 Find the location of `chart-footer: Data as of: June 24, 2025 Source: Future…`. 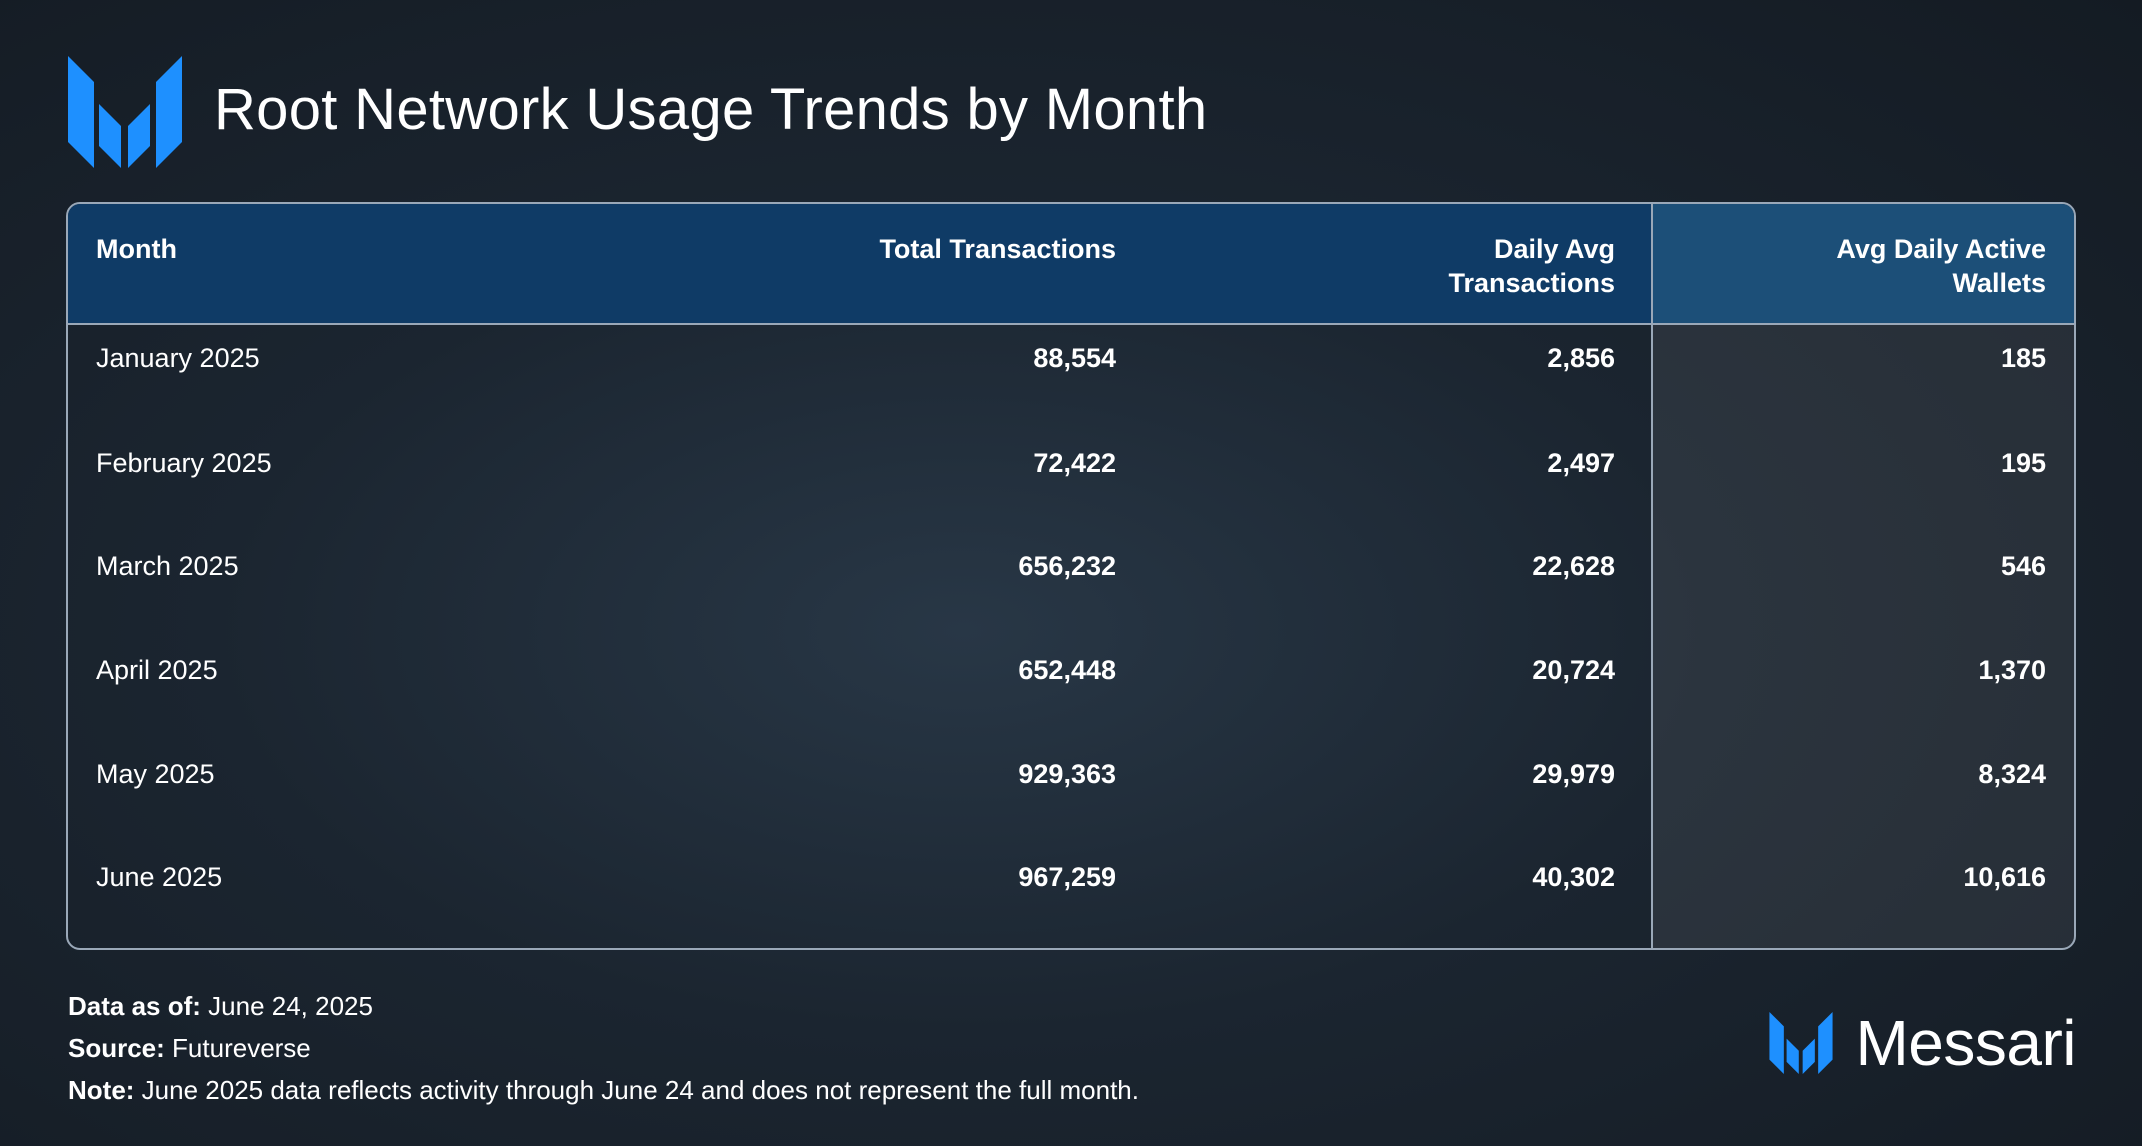

chart-footer: Data as of: June 24, 2025 Source: Future… is located at coordinates (603, 1048).